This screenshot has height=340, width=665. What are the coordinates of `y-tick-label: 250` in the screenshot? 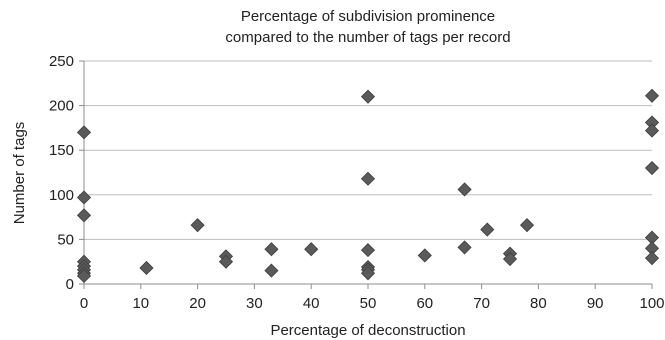 It's located at (61, 61).